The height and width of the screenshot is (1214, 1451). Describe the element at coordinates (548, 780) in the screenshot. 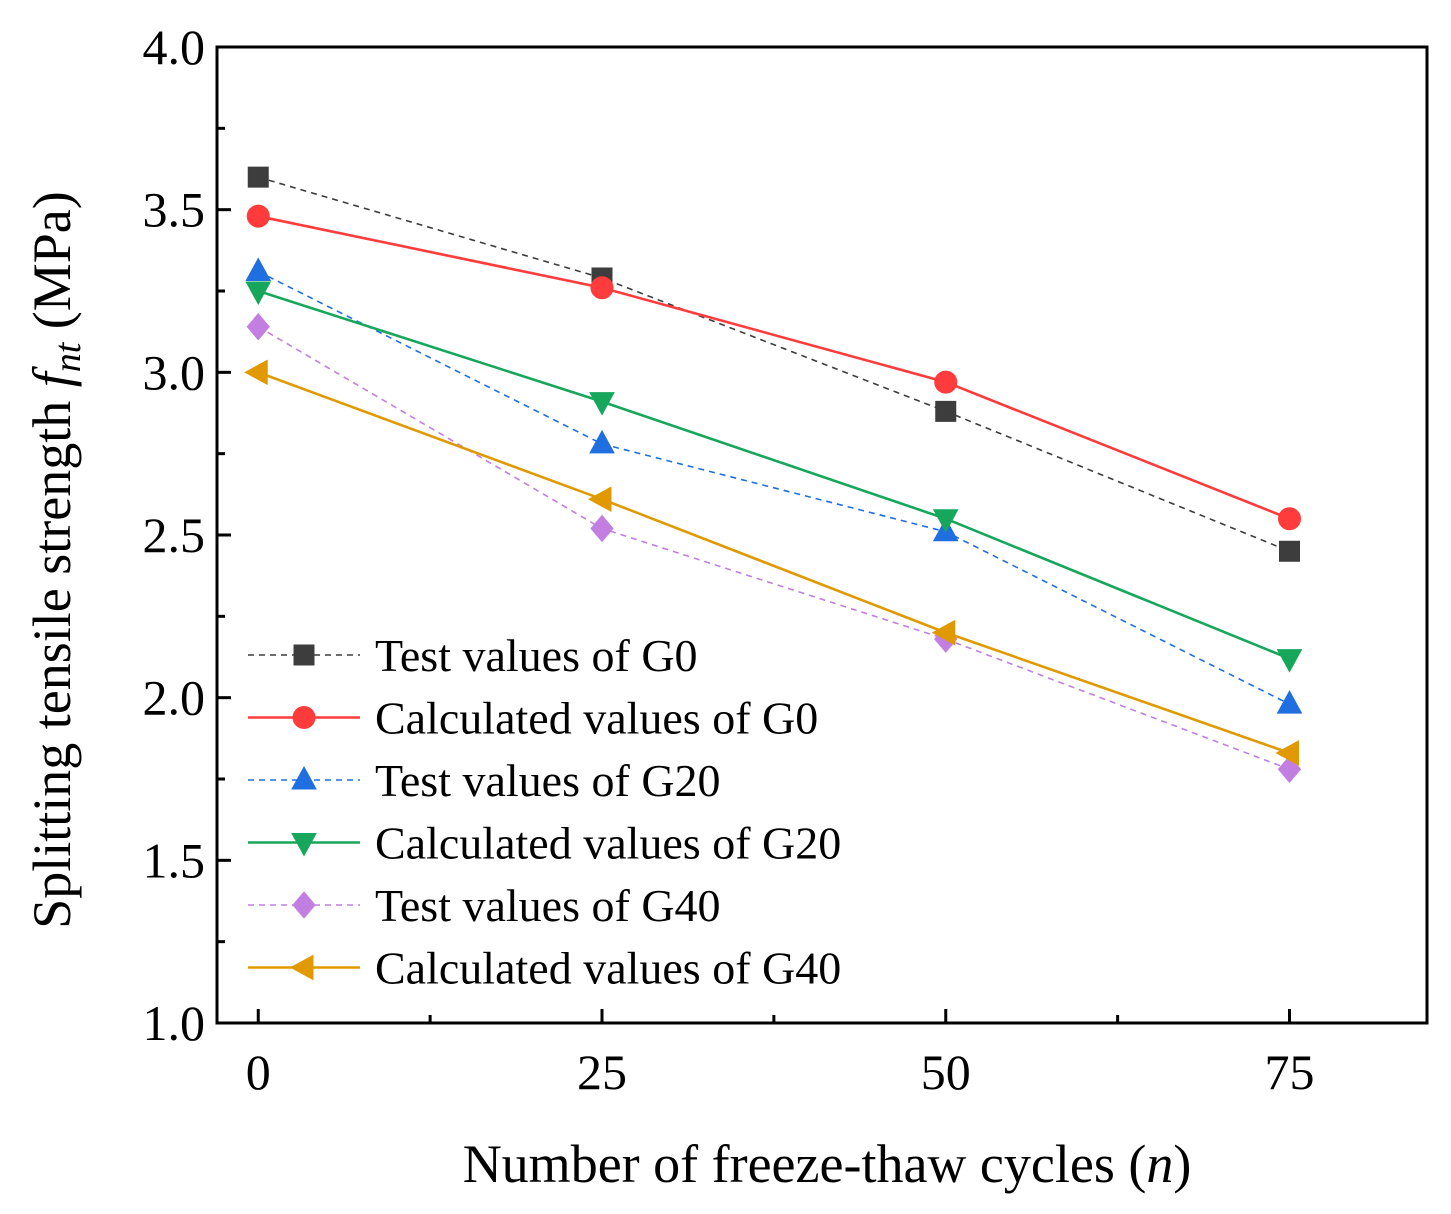

I see `legend-label: Test values of G20` at that location.